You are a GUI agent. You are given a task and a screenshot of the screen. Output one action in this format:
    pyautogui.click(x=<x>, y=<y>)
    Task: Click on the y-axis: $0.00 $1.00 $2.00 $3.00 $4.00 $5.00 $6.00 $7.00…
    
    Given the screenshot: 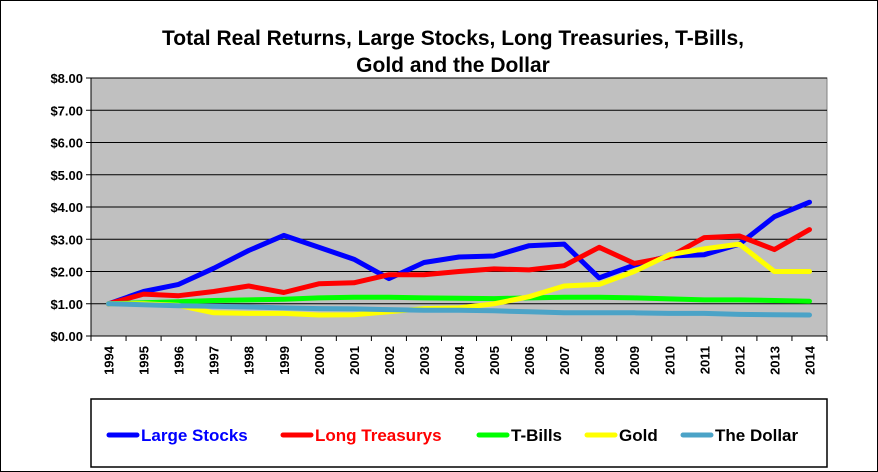 What is the action you would take?
    pyautogui.click(x=71, y=207)
    